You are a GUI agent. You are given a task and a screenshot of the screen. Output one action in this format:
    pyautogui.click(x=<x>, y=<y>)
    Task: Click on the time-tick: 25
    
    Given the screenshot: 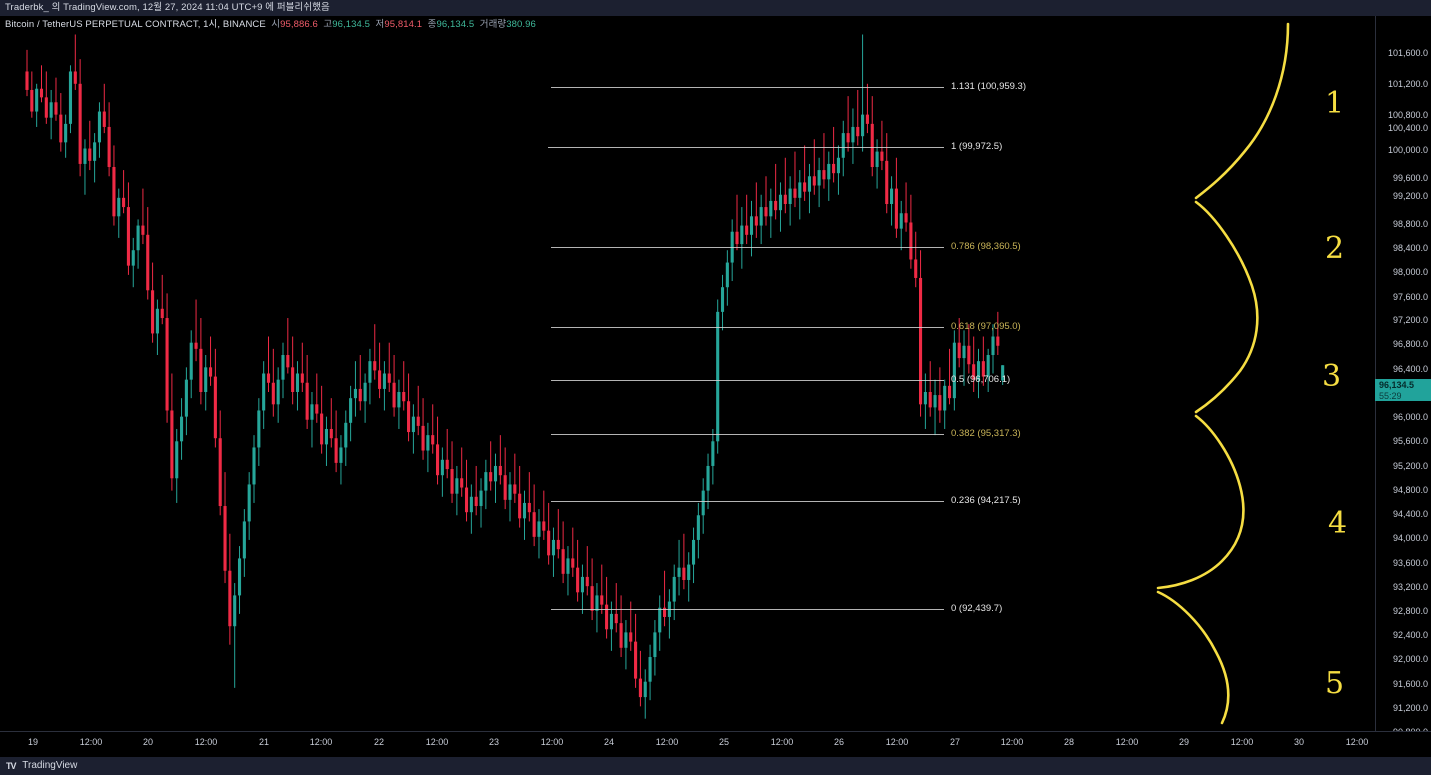 What is the action you would take?
    pyautogui.click(x=724, y=742)
    